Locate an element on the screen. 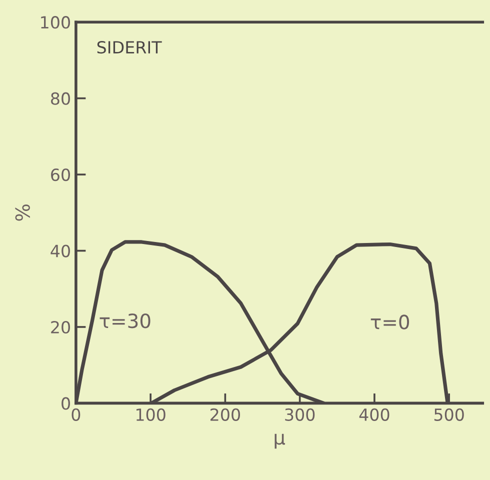 The image size is (490, 480). x-tick-label: 500 is located at coordinates (449, 414).